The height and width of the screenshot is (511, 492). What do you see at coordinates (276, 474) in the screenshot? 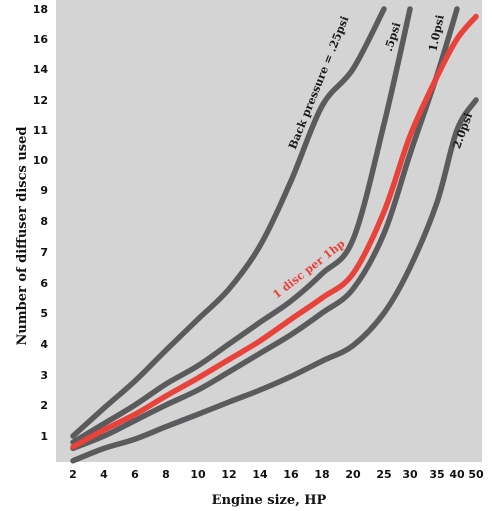
I see `x-tick-labels: 2 4 6 8 10 12 14 16 18 20 25 30 35 40 50` at bounding box center [276, 474].